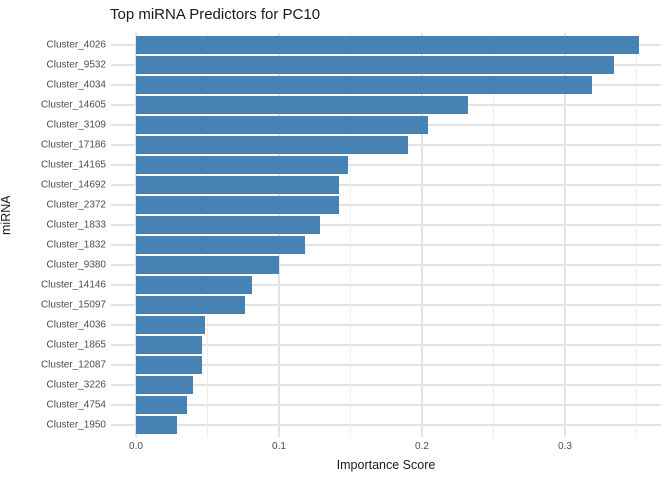 Image resolution: width=672 pixels, height=480 pixels. Describe the element at coordinates (76, 205) in the screenshot. I see `y-tick-label: Cluster_2372` at that location.